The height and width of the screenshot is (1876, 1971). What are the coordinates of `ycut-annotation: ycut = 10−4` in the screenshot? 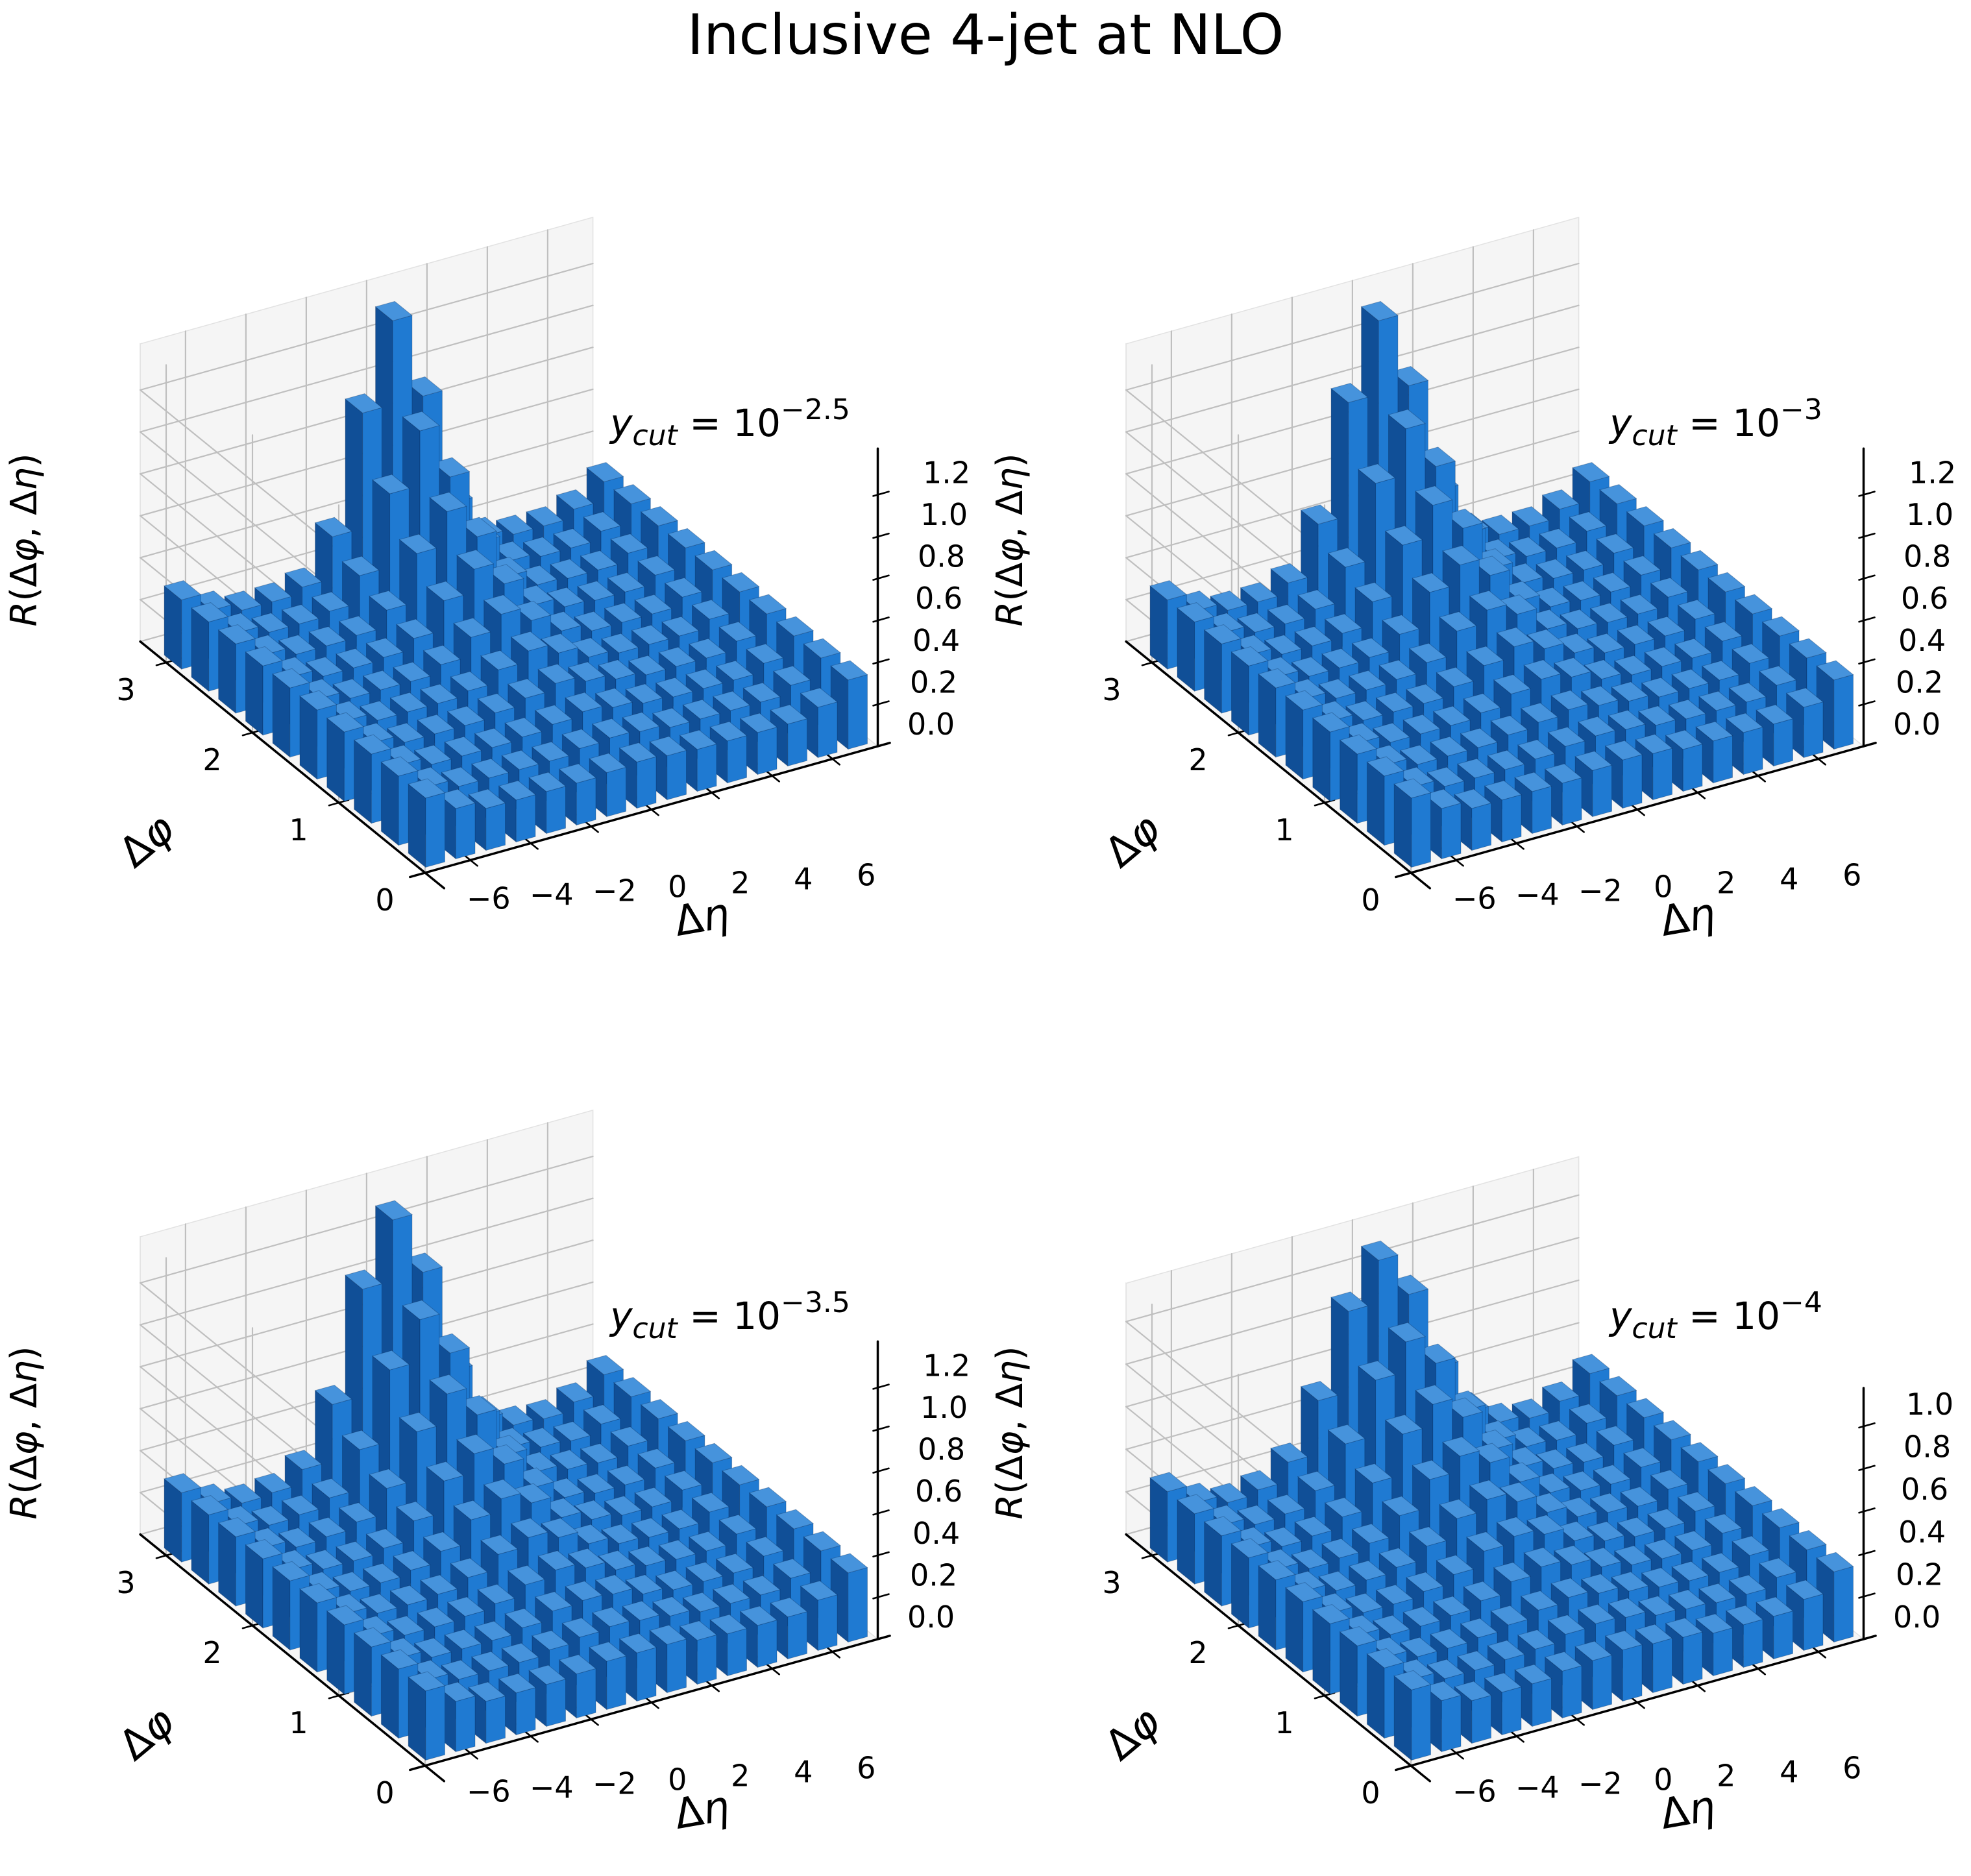 It's located at (1715, 1315).